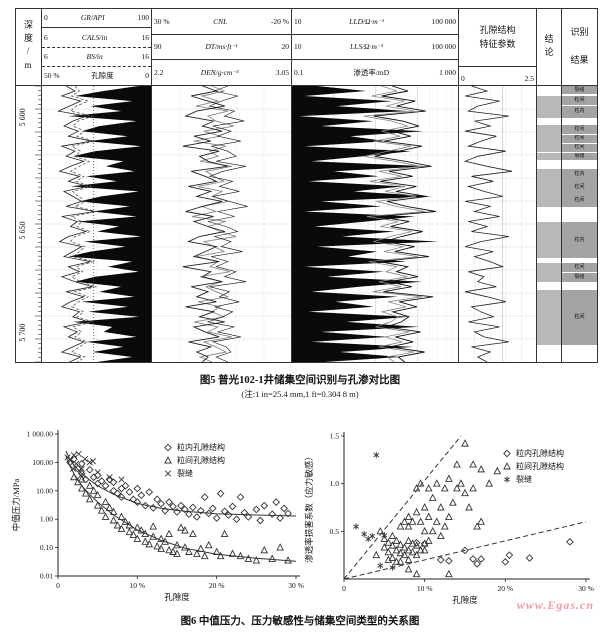 This screenshot has width=600, height=640. What do you see at coordinates (404, 224) in the screenshot?
I see `lld-curve` at bounding box center [404, 224].